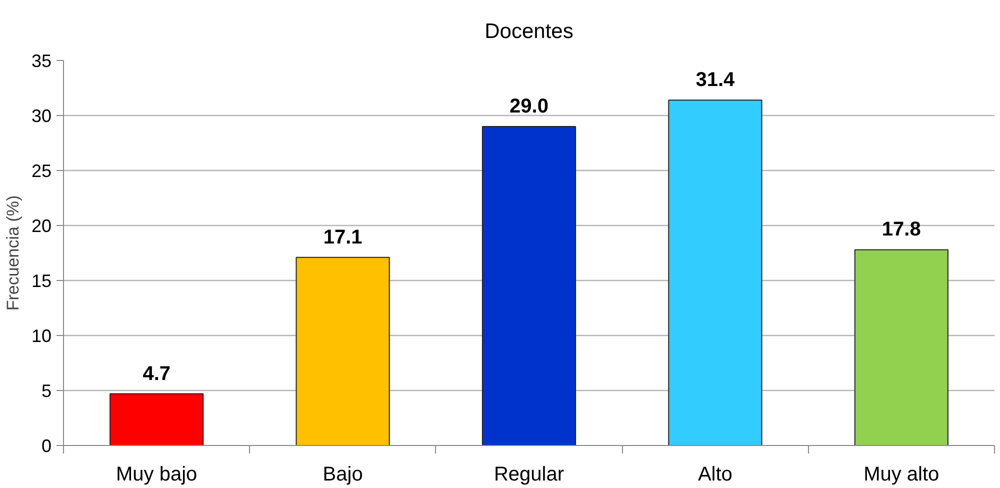 This screenshot has height=488, width=1000. I want to click on data-label: 29.0, so click(529, 107).